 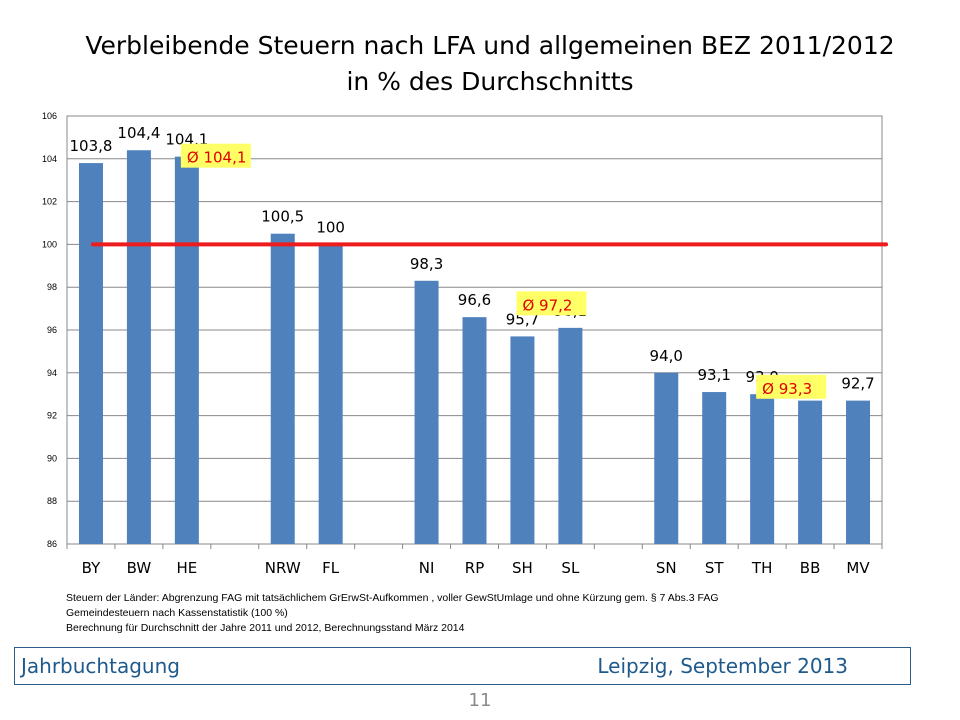 What do you see at coordinates (490, 81) in the screenshot?
I see `chart-title-line2: in % des Durchschnitts` at bounding box center [490, 81].